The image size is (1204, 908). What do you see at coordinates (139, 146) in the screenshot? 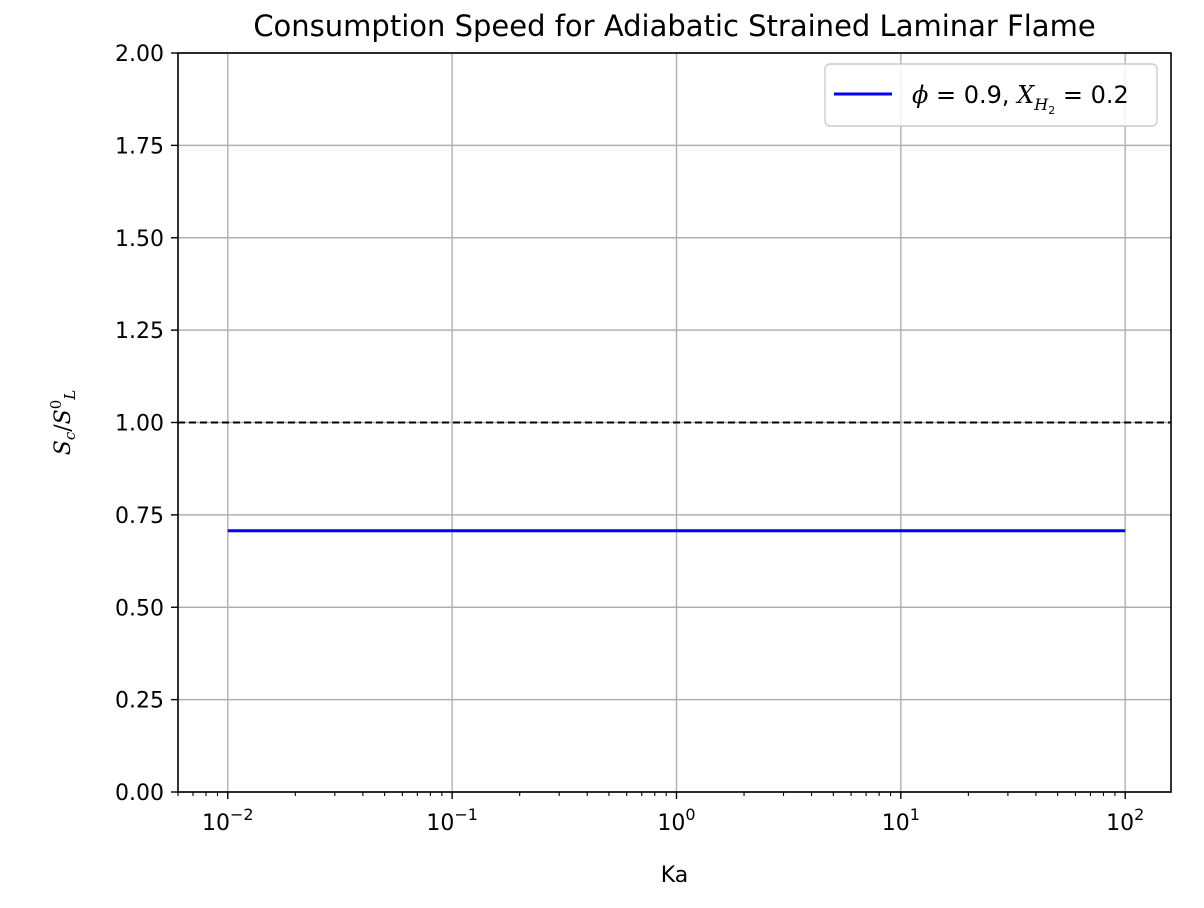
I see `y-tick-label: 1.75` at bounding box center [139, 146].